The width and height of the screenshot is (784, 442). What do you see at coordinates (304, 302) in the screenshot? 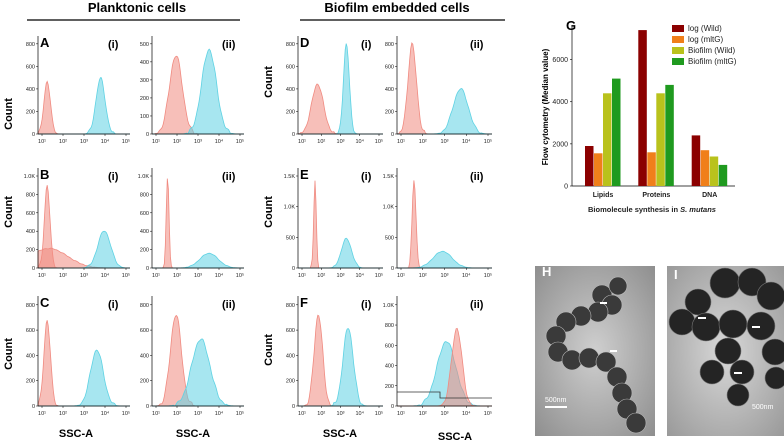
I see `panel-label: F` at bounding box center [304, 302].